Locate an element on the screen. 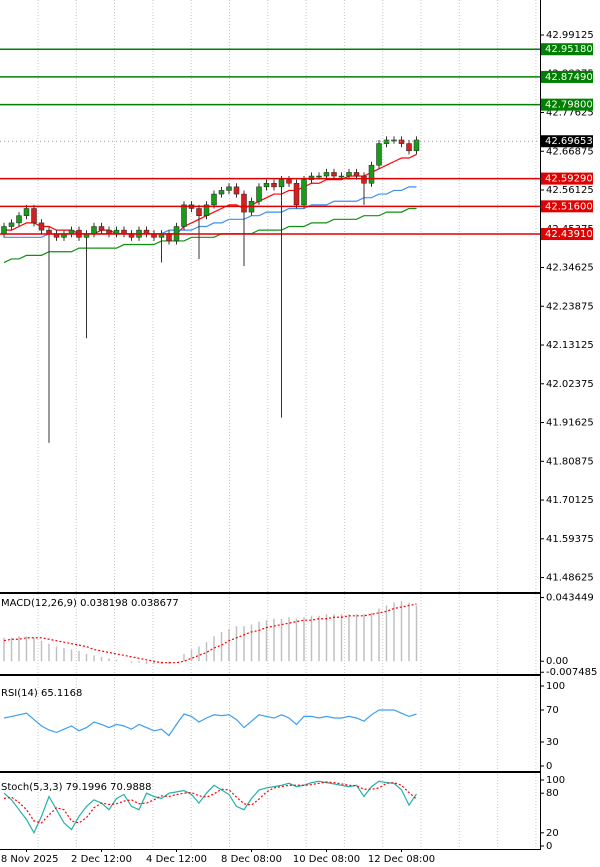 Image resolution: width=600 pixels, height=867 pixels. level-label: 42.79800 is located at coordinates (569, 105).